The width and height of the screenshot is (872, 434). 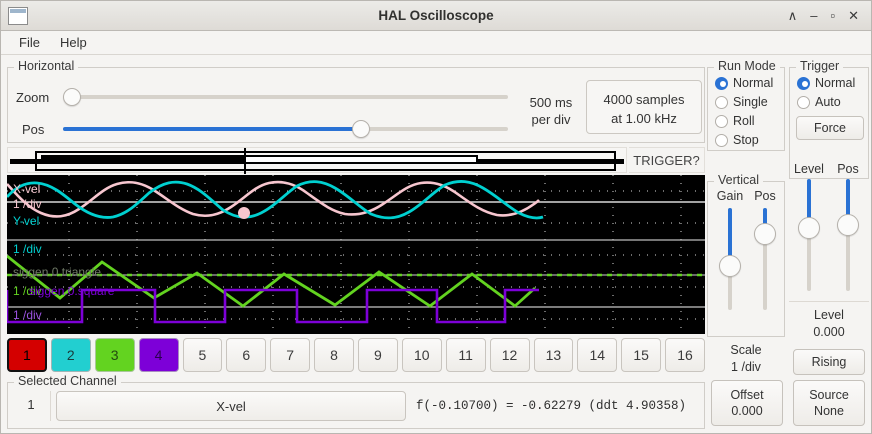 What do you see at coordinates (829, 323) in the screenshot?
I see `trigger-level-readout: Level 0.000` at bounding box center [829, 323].